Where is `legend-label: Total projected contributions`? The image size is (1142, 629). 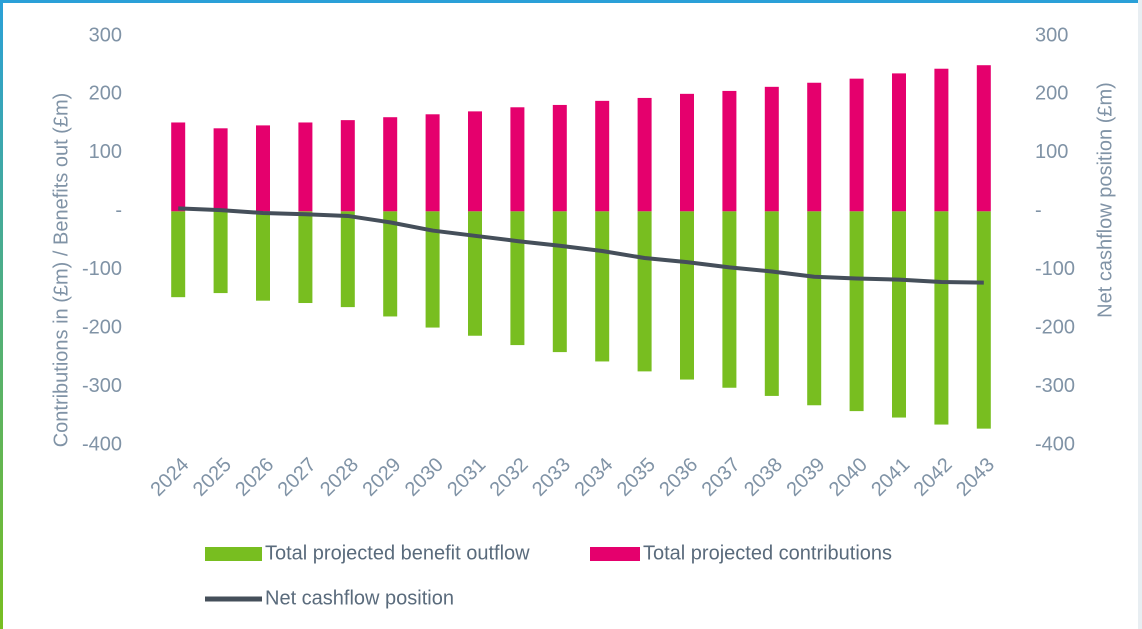
legend-label: Total projected contributions is located at coordinates (767, 553).